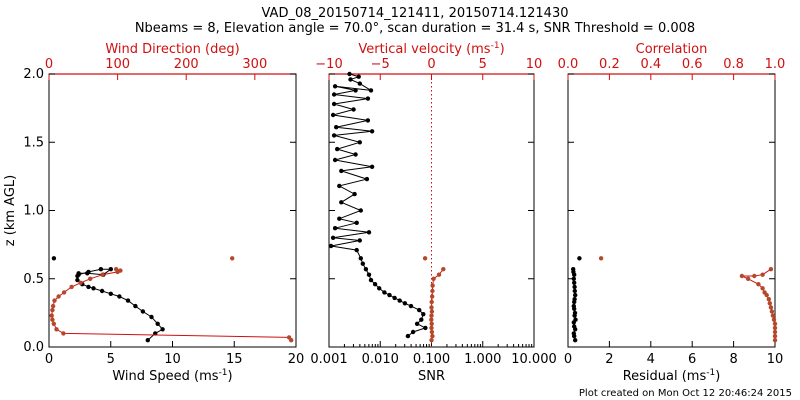 Image resolution: width=800 pixels, height=400 pixels. Describe the element at coordinates (172, 49) in the screenshot. I see `x2-axis-label-0: Wind Direction (deg)` at that location.